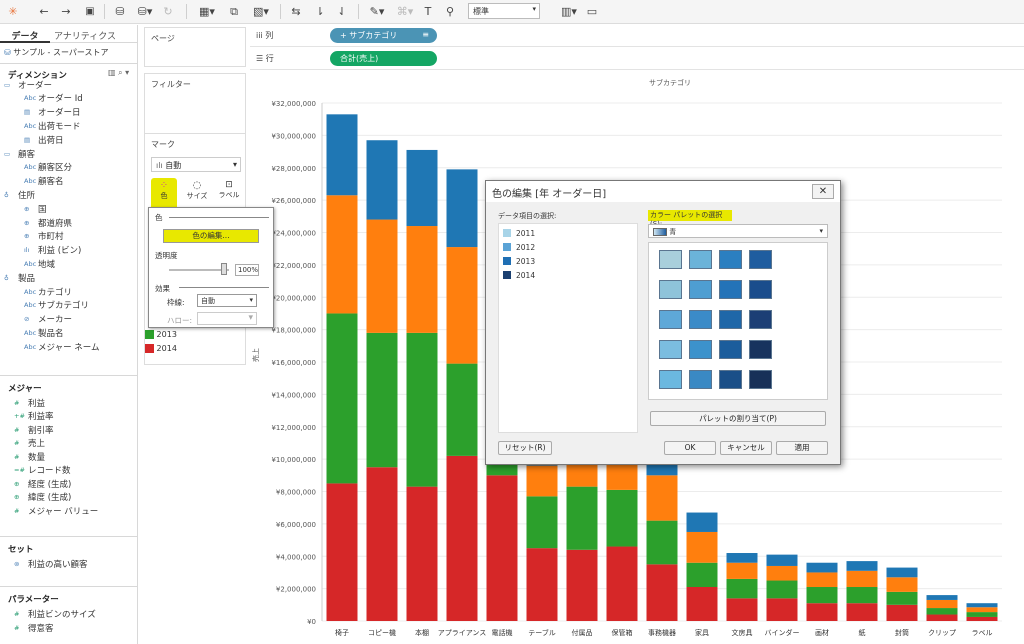 This screenshot has height=644, width=1024. What do you see at coordinates (227, 300) in the screenshot?
I see `border-select: 自動 ▾` at bounding box center [227, 300].